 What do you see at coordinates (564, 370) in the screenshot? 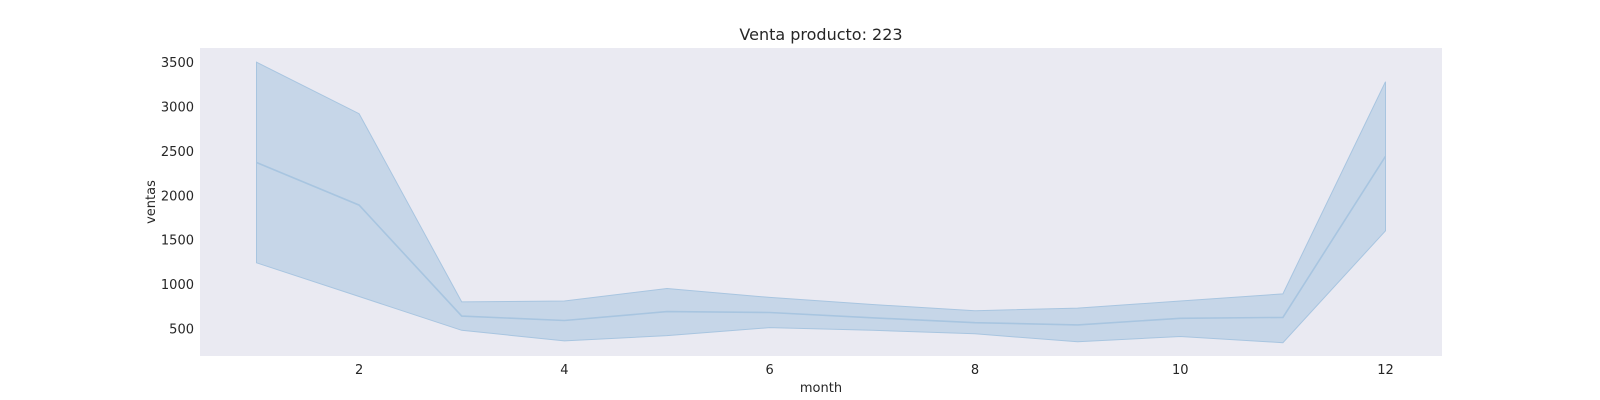
I see `x-tick-label: 4` at bounding box center [564, 370].